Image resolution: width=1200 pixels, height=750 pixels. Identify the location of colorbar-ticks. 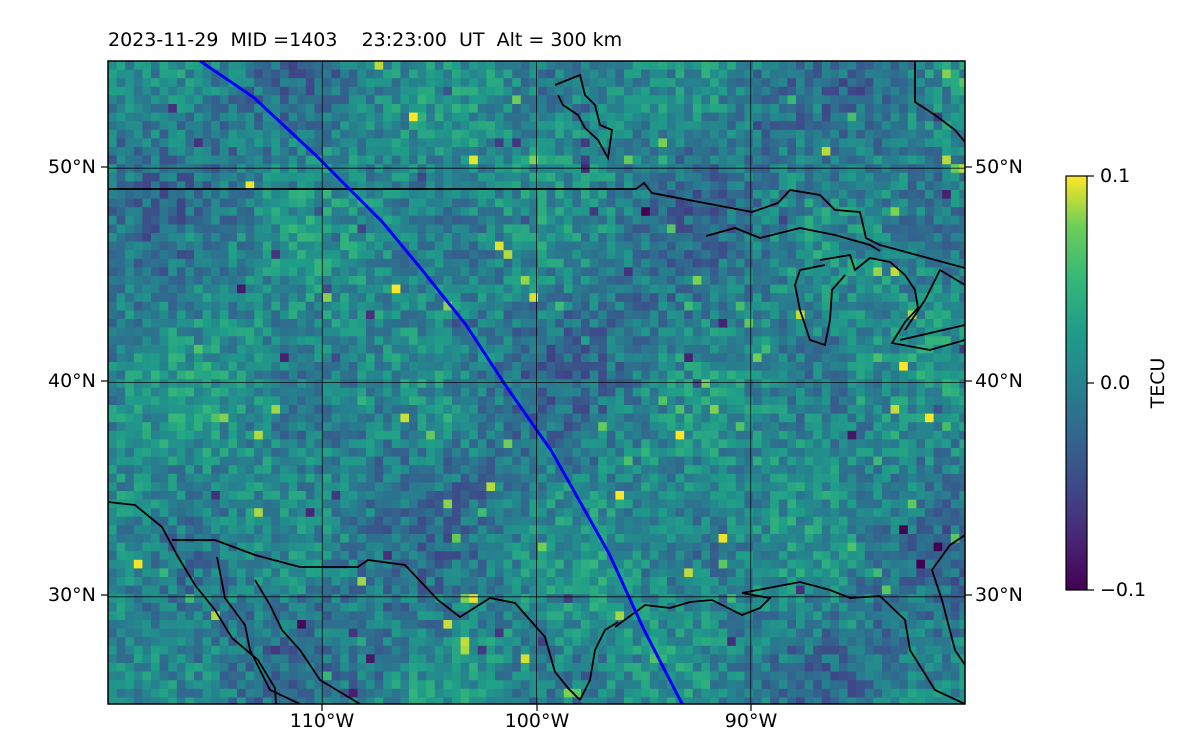
(1090, 383).